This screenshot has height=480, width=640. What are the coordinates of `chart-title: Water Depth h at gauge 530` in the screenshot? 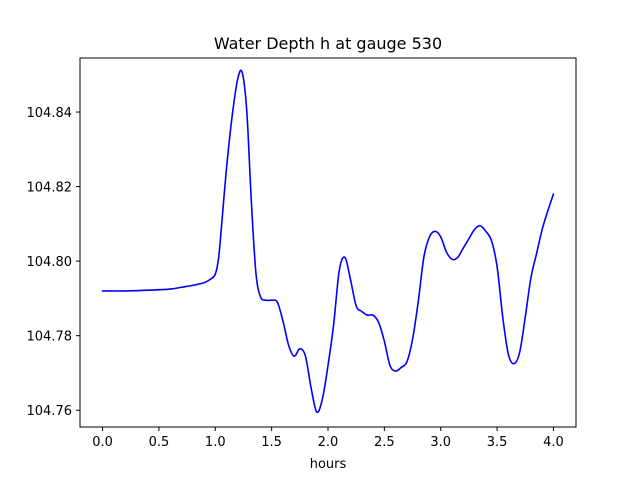 It's located at (328, 43).